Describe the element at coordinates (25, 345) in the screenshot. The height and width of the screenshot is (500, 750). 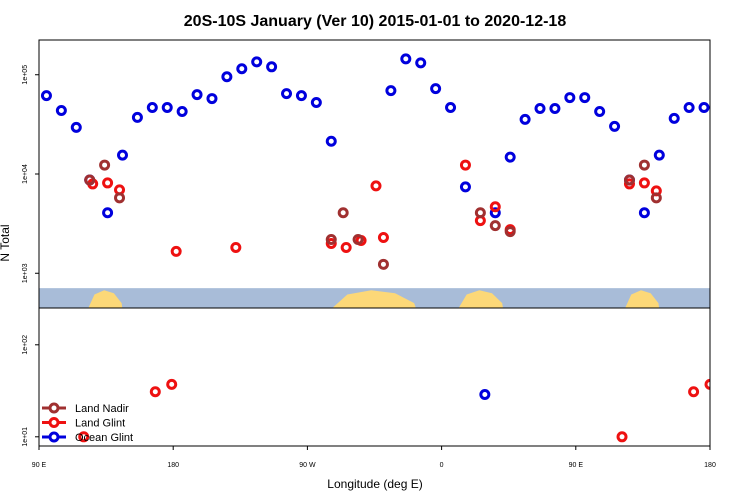
I see `bottom-y-tick-label-1: 1e+02` at that location.